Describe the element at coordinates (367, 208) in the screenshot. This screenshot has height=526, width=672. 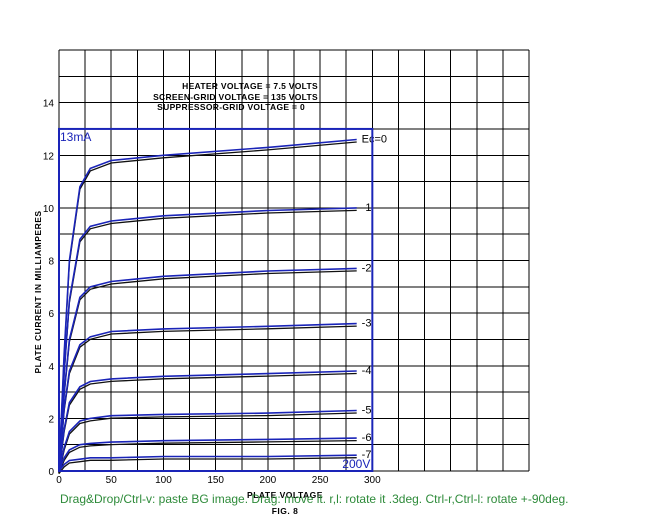
I see `series-label-1: -1` at that location.